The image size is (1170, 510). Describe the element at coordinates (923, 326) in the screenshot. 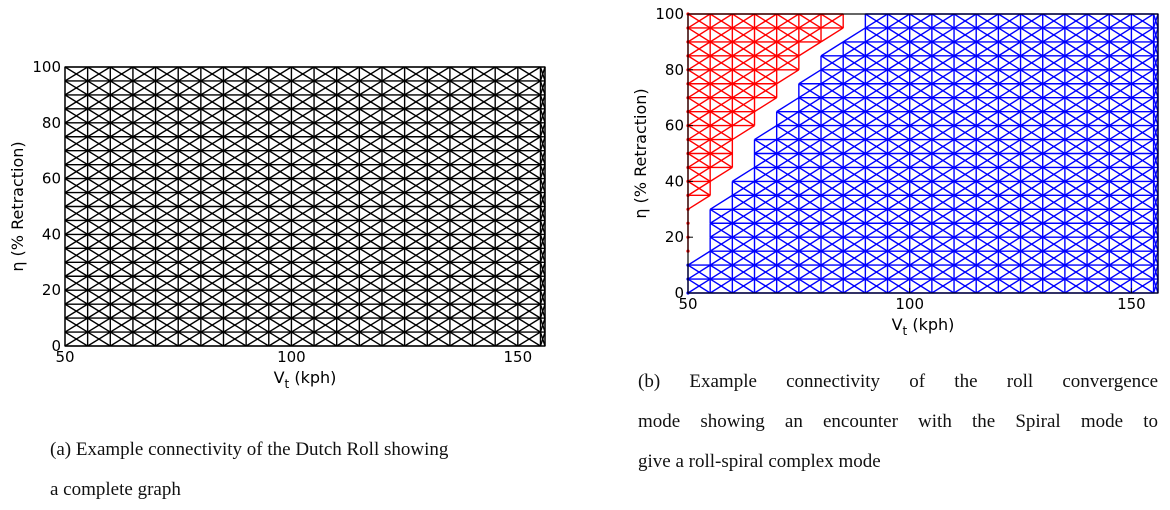

I see `x-axis-label: Vt (kph)` at that location.